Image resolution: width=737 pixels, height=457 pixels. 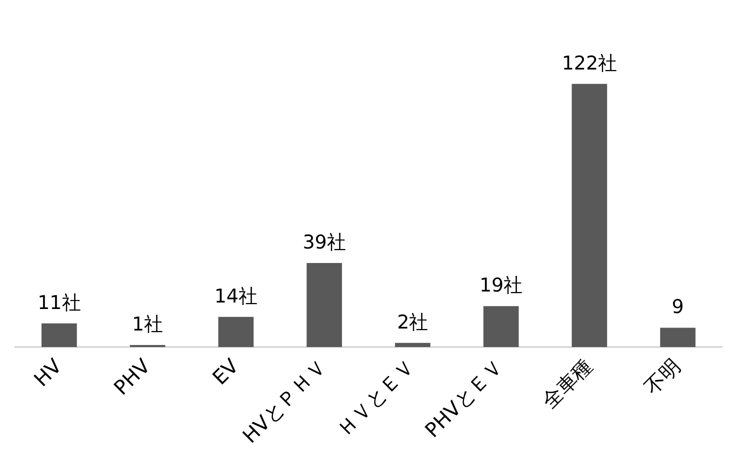 What do you see at coordinates (48, 373) in the screenshot?
I see `x-tick-label: HV` at bounding box center [48, 373].